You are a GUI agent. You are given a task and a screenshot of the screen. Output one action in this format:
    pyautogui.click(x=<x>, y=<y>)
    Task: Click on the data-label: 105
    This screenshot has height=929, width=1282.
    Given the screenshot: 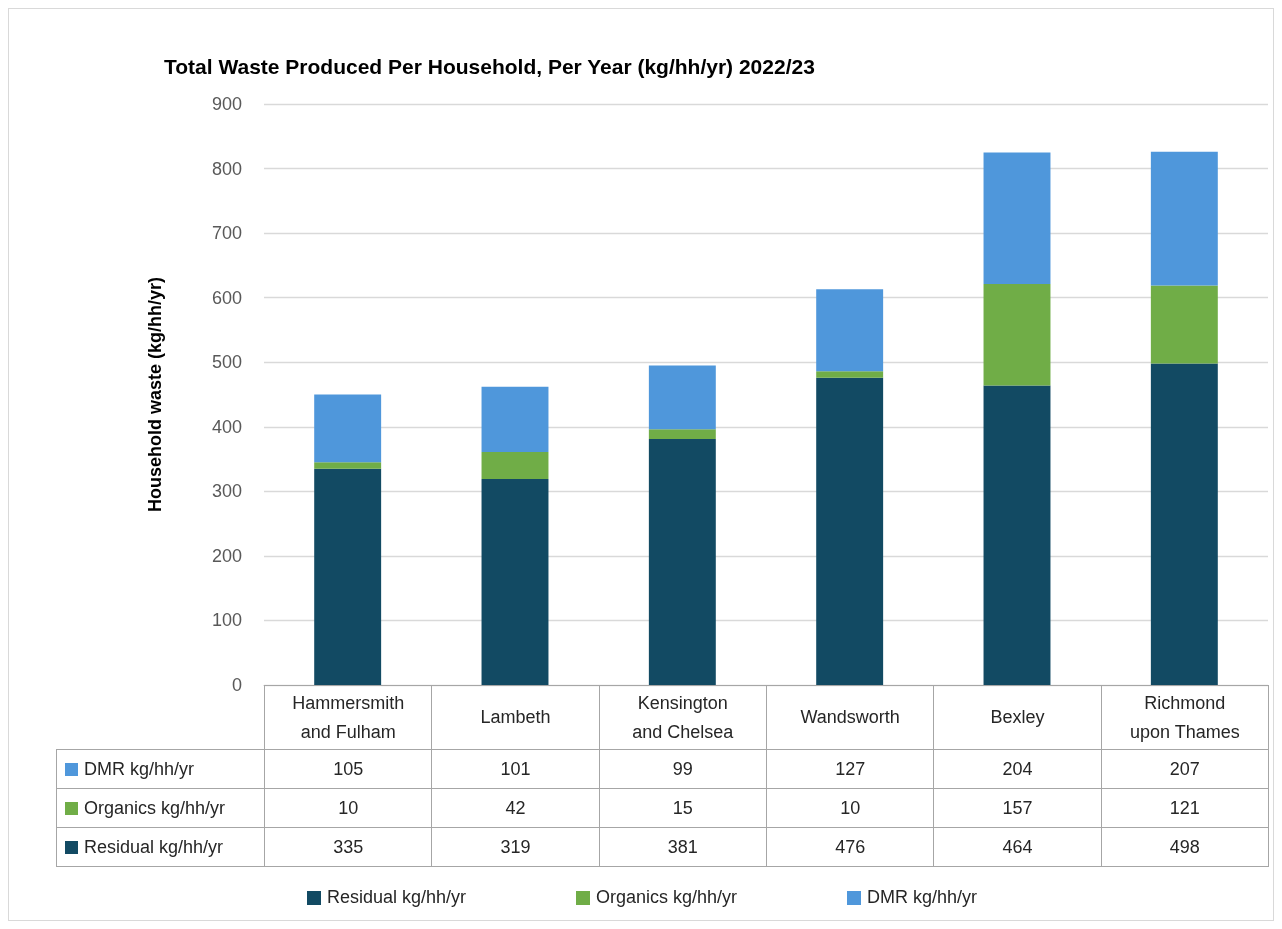 What is the action you would take?
    pyautogui.click(x=348, y=769)
    